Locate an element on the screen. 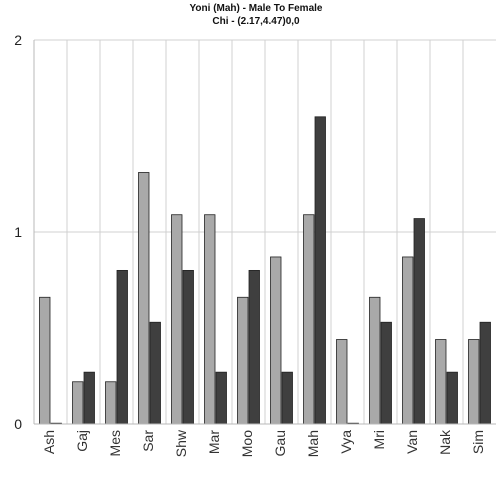  x-tick-label: Nak is located at coordinates (445, 442).